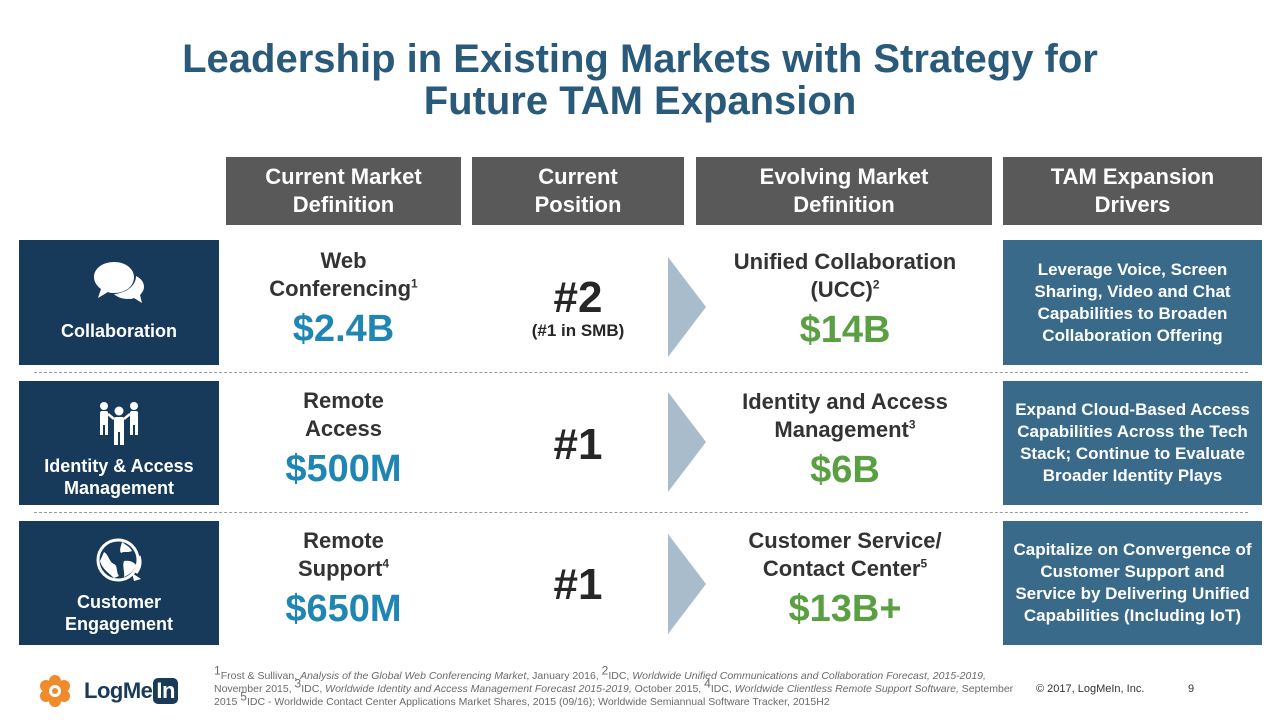 The image size is (1280, 720). Describe the element at coordinates (343, 439) in the screenshot. I see `current-market-cell: Remote Access $500M` at that location.